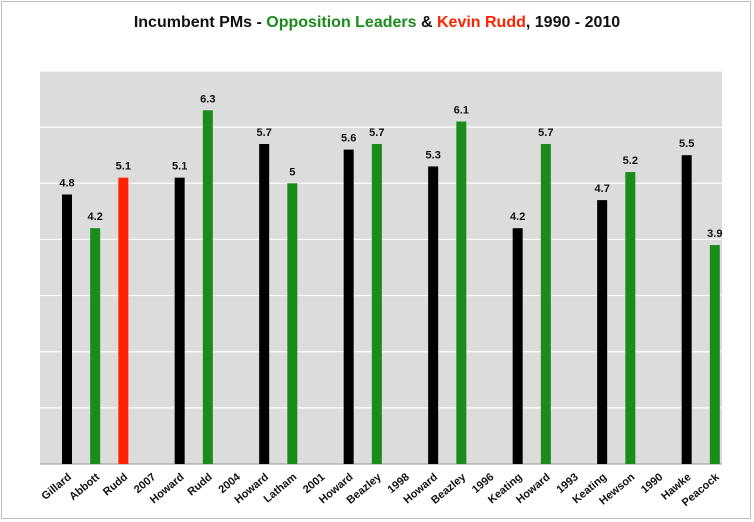  I want to click on data-label: 5.6, so click(348, 139).